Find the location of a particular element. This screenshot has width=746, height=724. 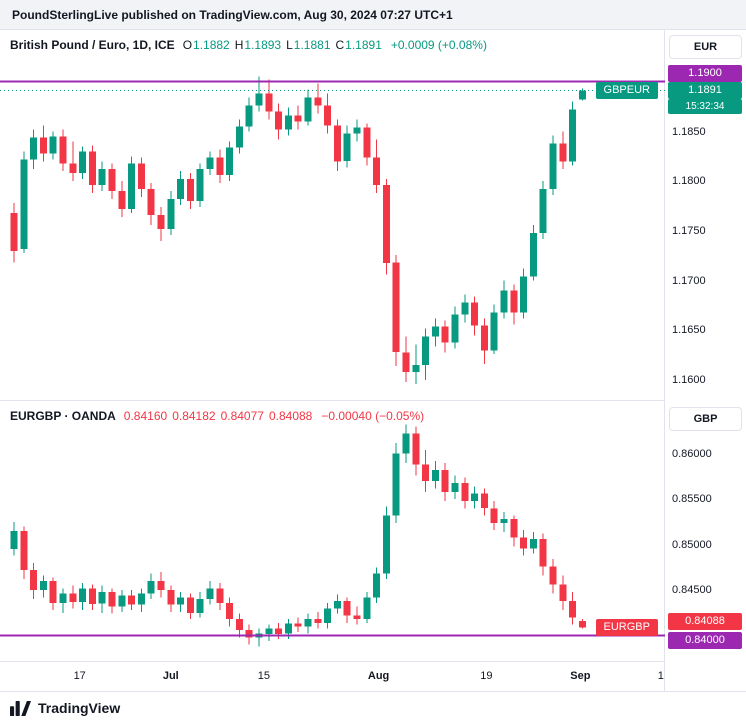

price-tick-label: 1.1800 is located at coordinates (689, 181).